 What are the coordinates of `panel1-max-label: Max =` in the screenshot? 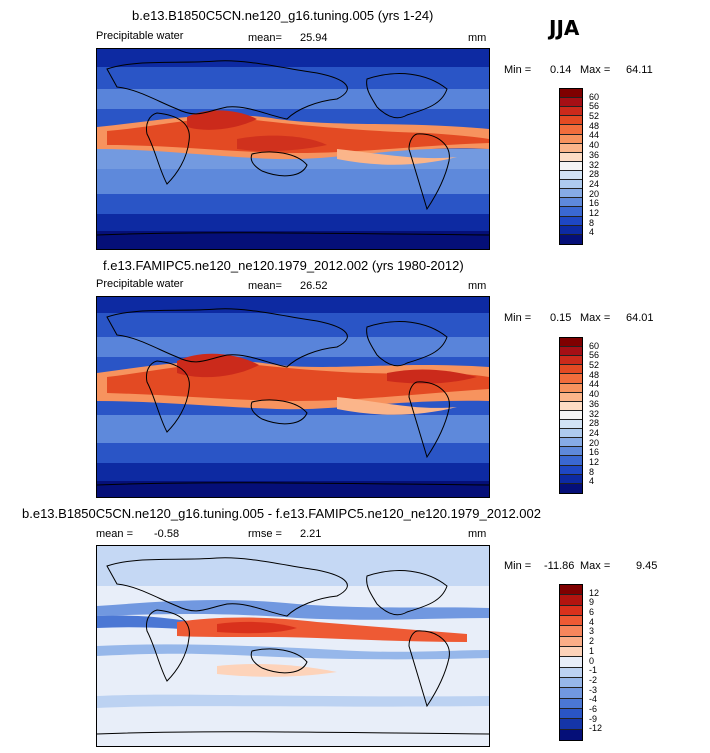 It's located at (595, 70).